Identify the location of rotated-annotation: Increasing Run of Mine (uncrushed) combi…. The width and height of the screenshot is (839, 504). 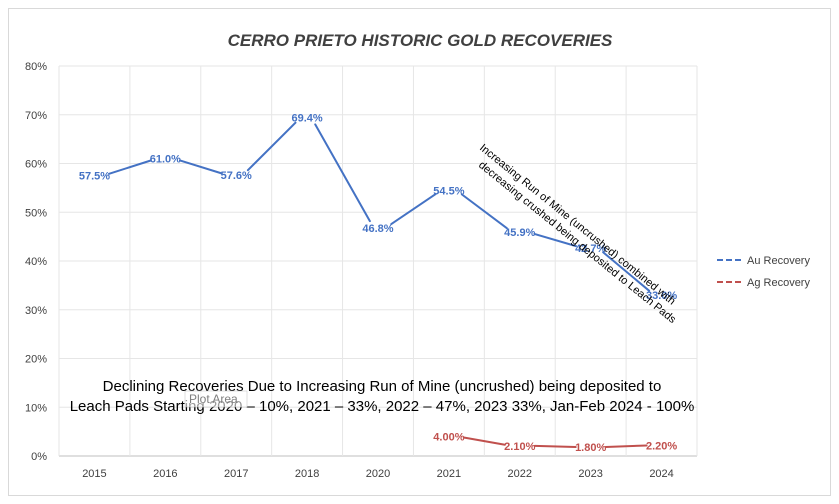
(577, 234).